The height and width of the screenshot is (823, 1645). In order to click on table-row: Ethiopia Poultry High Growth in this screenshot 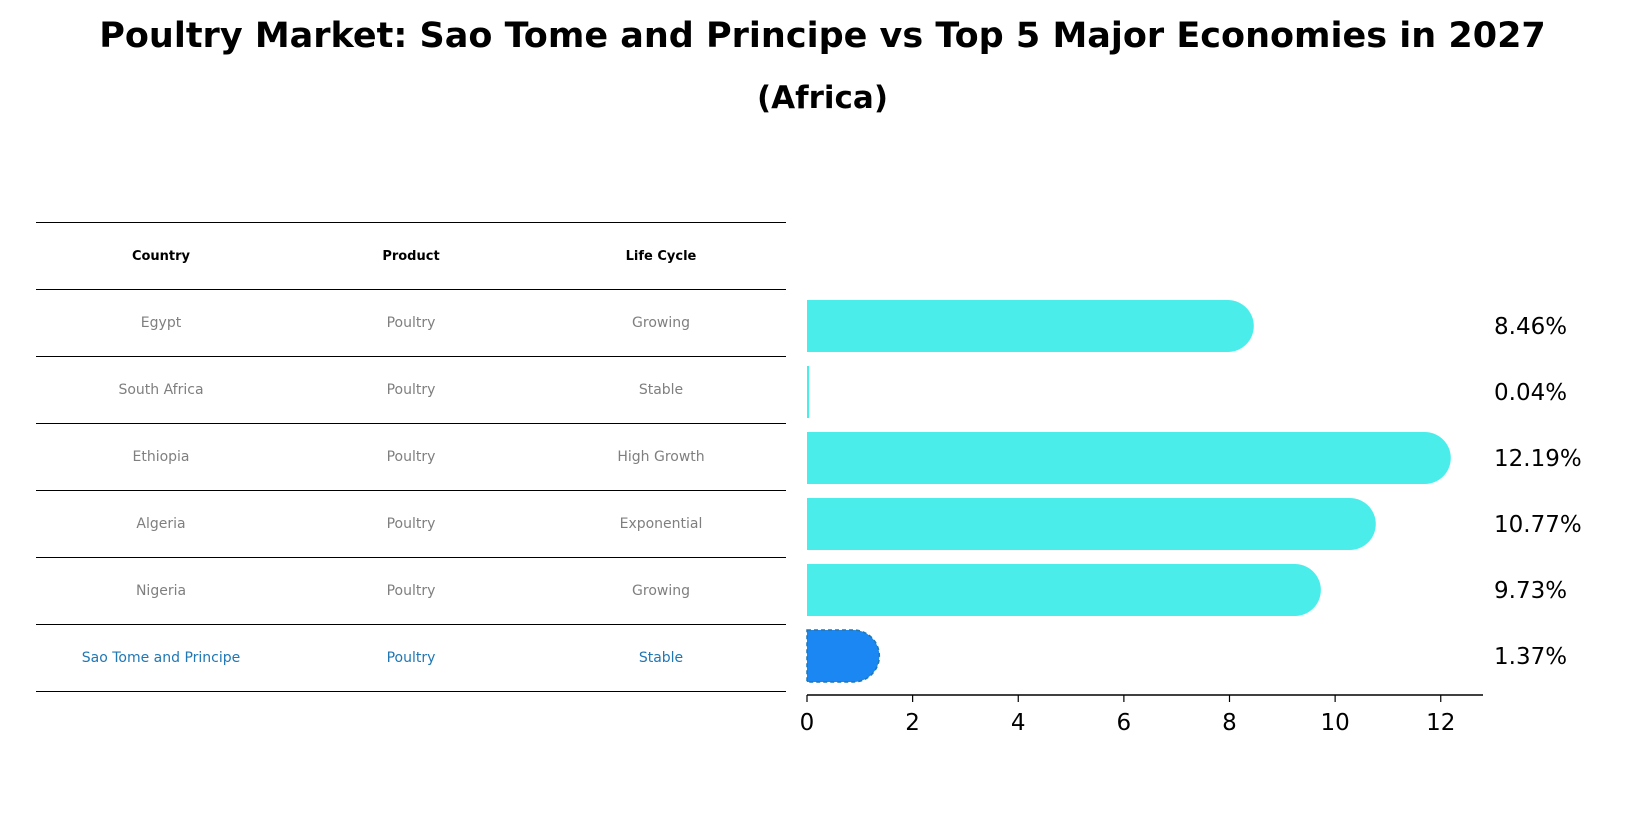, I will do `click(411, 456)`.